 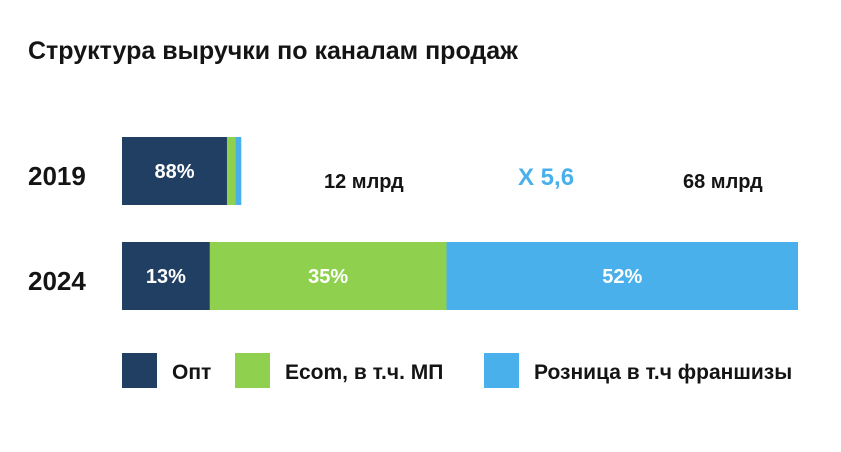 What do you see at coordinates (457, 370) in the screenshot?
I see `legend: Опт Ecom, в т.ч. МП Розница в т.ч франшизы` at bounding box center [457, 370].